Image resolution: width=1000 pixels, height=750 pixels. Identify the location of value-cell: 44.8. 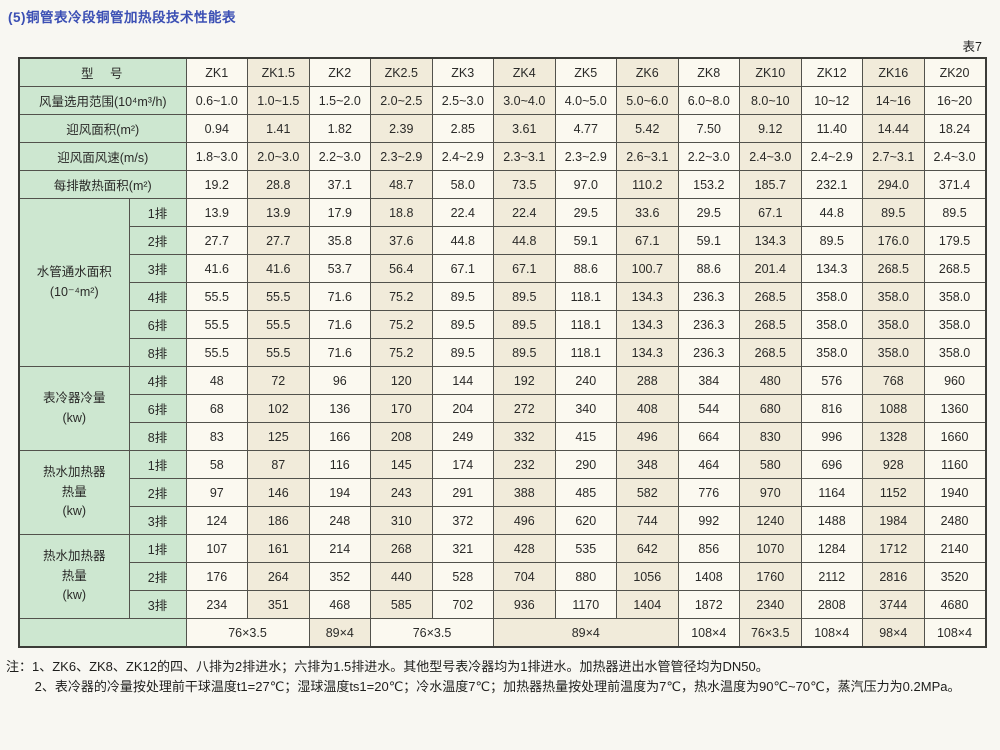
(524, 240).